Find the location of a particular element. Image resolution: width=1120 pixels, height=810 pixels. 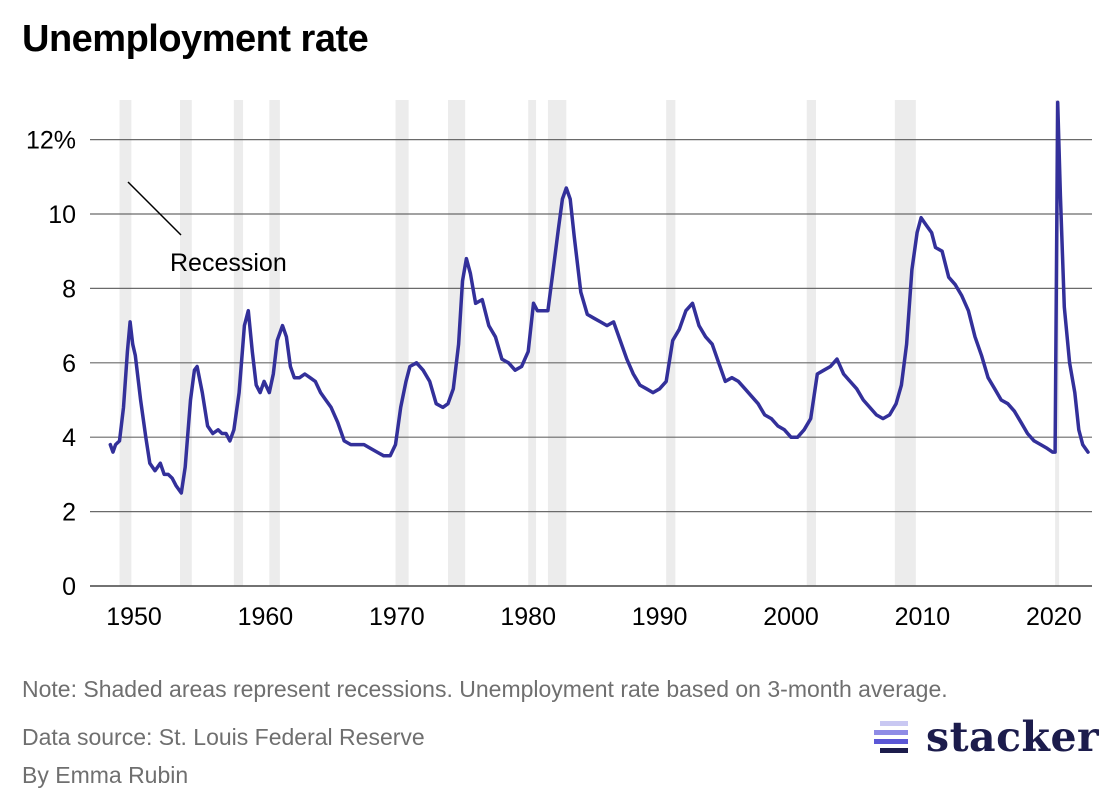

y-tick-label: 8 is located at coordinates (69, 289).